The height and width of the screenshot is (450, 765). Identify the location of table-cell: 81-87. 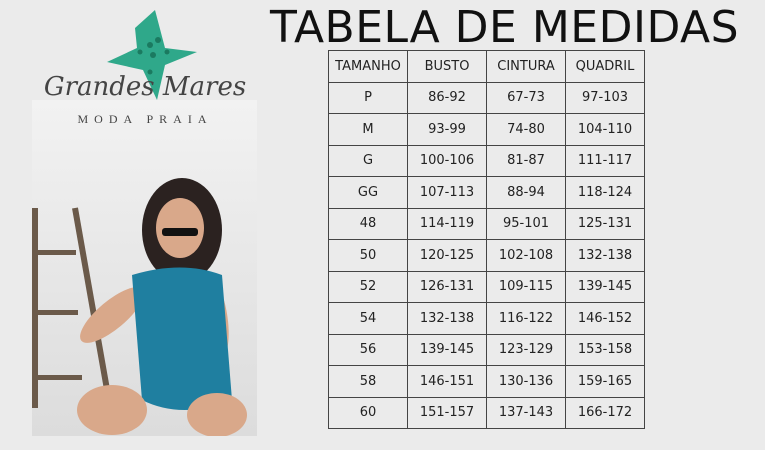
(526, 160).